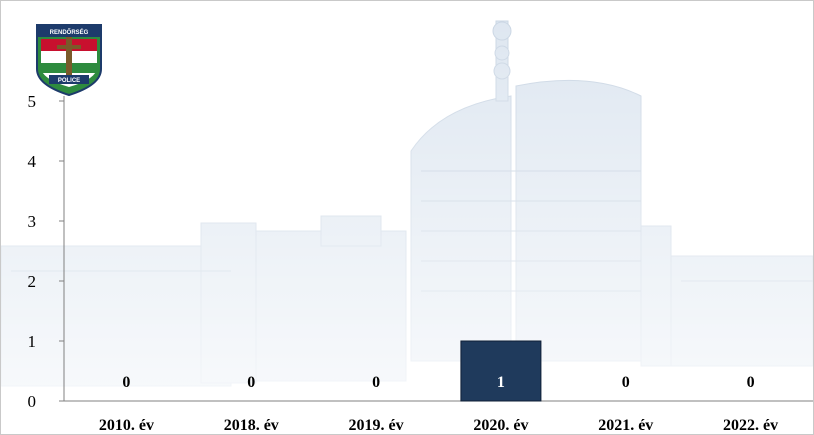 This screenshot has height=435, width=814. Describe the element at coordinates (32, 161) in the screenshot. I see `y-tick-label: 4` at that location.